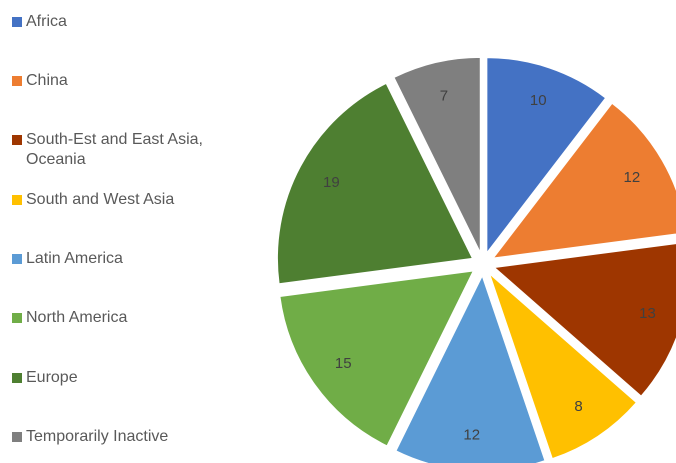 The height and width of the screenshot is (463, 676). Describe the element at coordinates (52, 377) in the screenshot. I see `legend-label: Europe` at that location.